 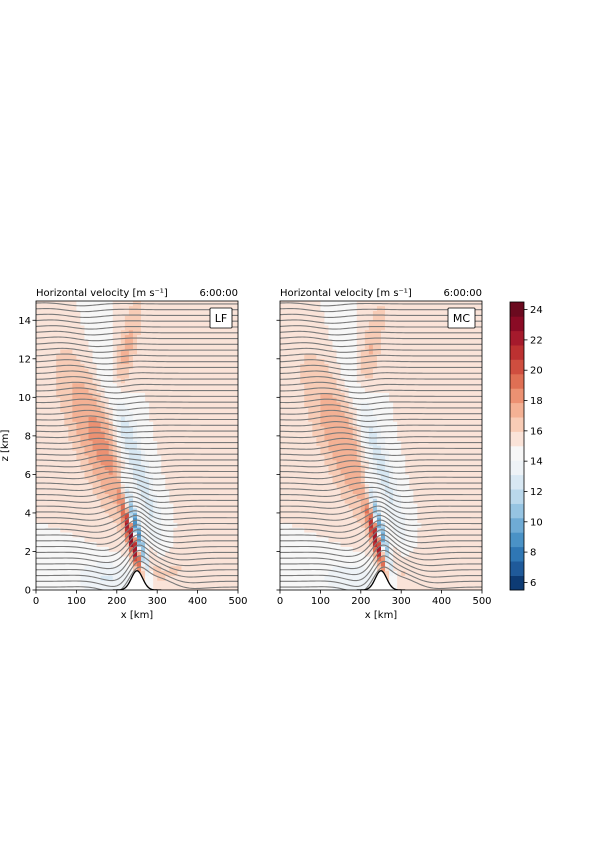 What do you see at coordinates (36, 601) in the screenshot?
I see `panel-lf-xtick-label: 0` at bounding box center [36, 601].